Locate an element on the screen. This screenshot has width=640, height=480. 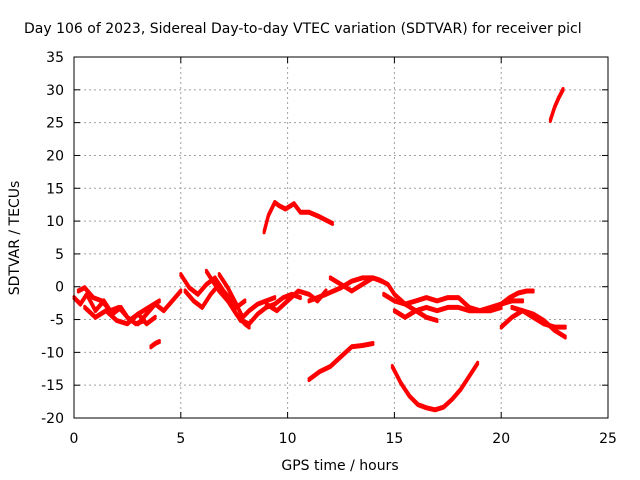
y-tick-label: 5 is located at coordinates (59, 255).